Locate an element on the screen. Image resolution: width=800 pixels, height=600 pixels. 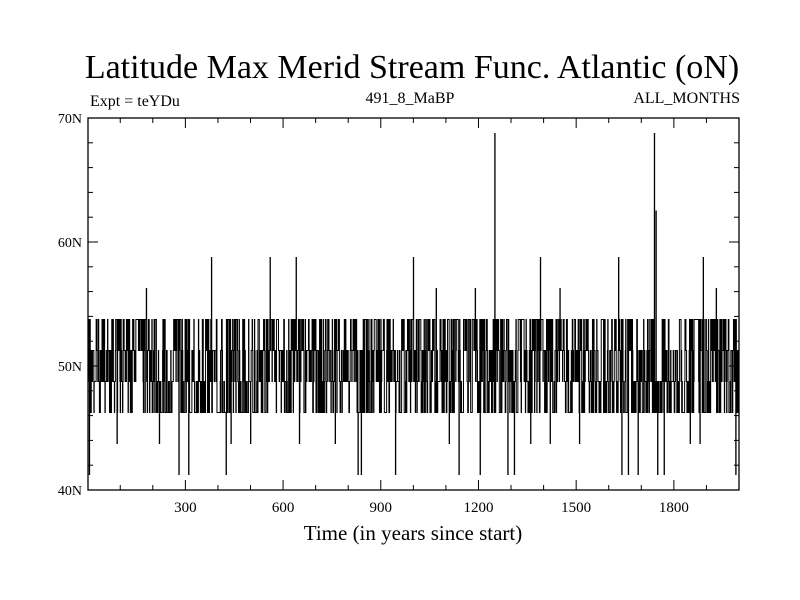
subtitle-right: ALL_MONTHS is located at coordinates (686, 98).